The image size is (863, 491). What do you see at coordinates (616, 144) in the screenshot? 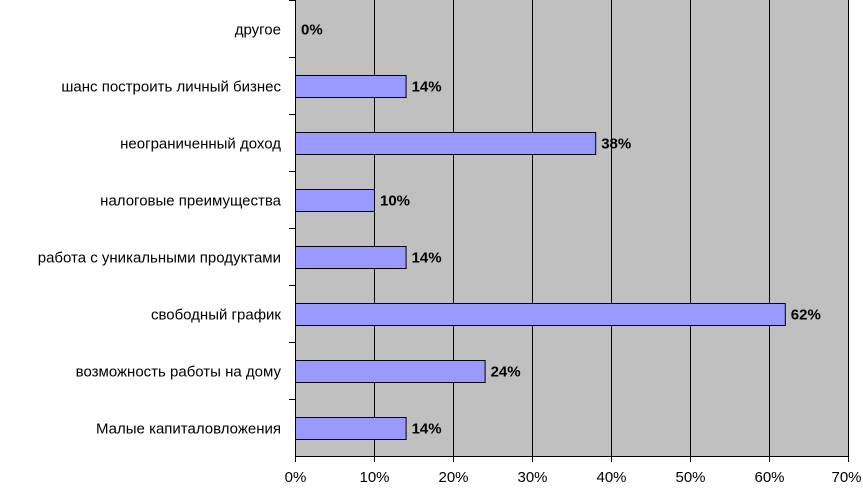
I see `data-label: 38%` at bounding box center [616, 144].